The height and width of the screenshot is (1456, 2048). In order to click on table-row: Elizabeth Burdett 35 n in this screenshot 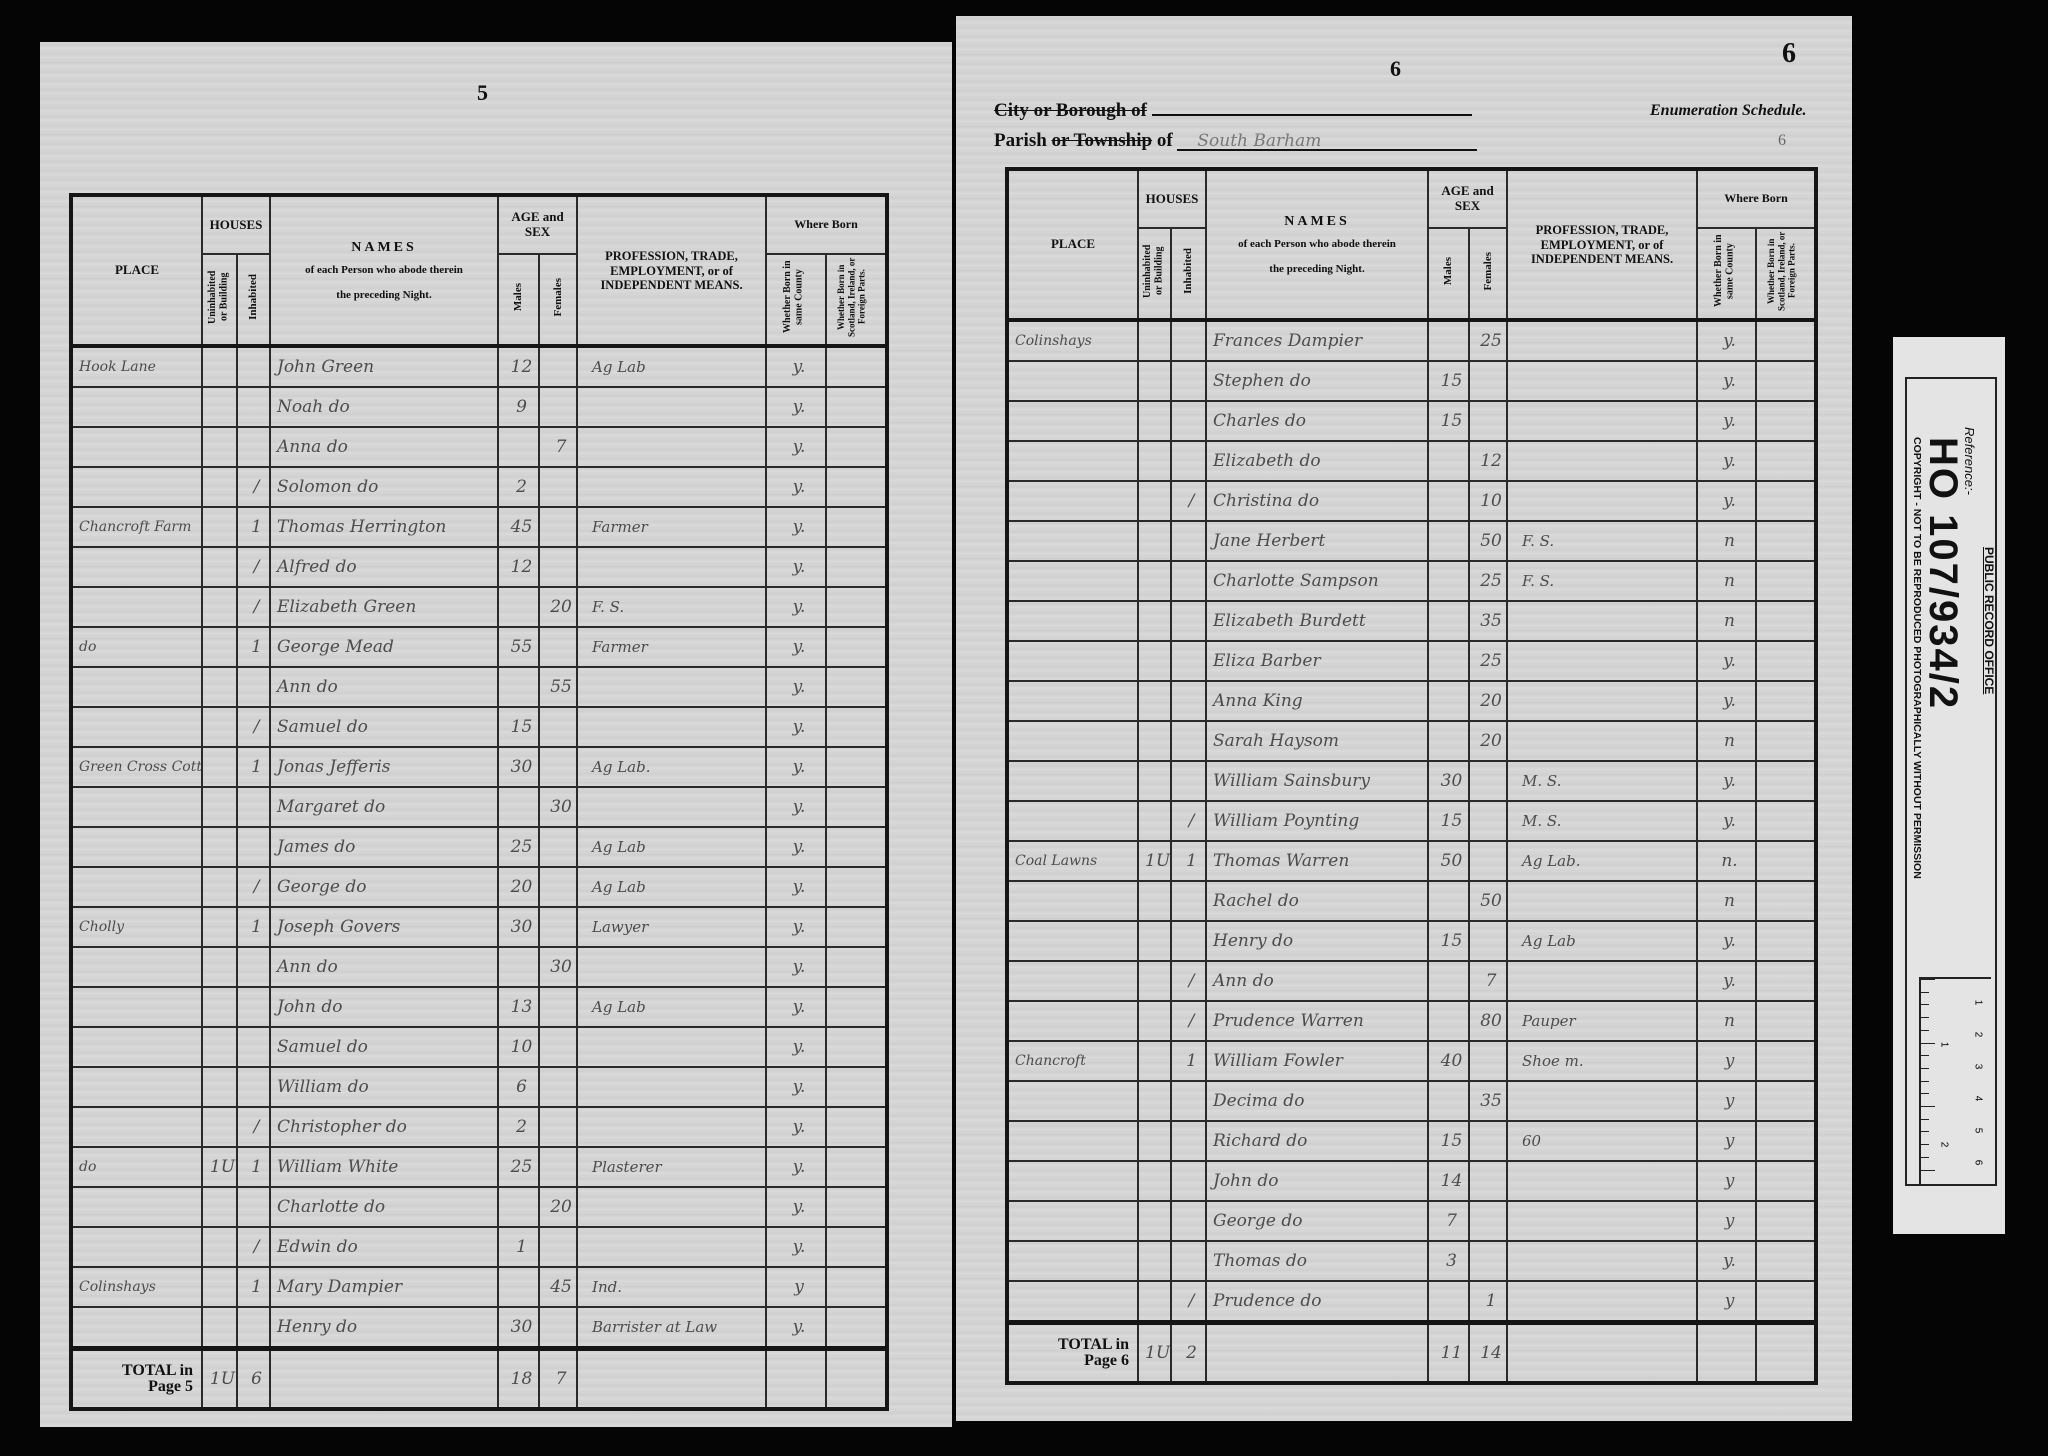, I will do `click(1412, 621)`.